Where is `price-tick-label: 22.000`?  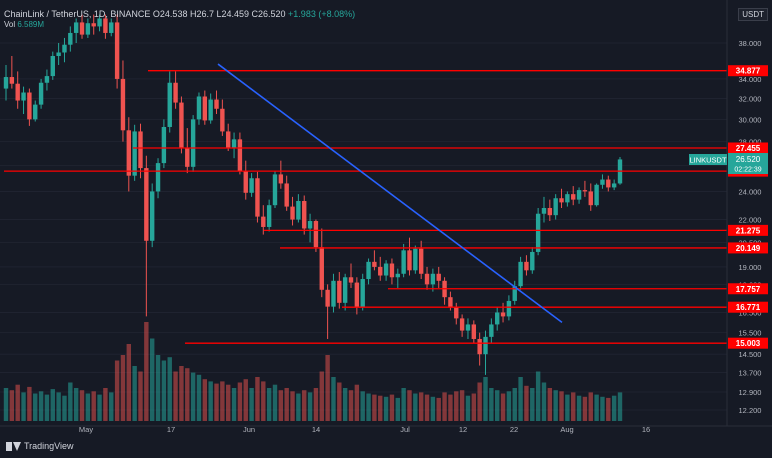
price-tick-label: 22.000 is located at coordinates (750, 220).